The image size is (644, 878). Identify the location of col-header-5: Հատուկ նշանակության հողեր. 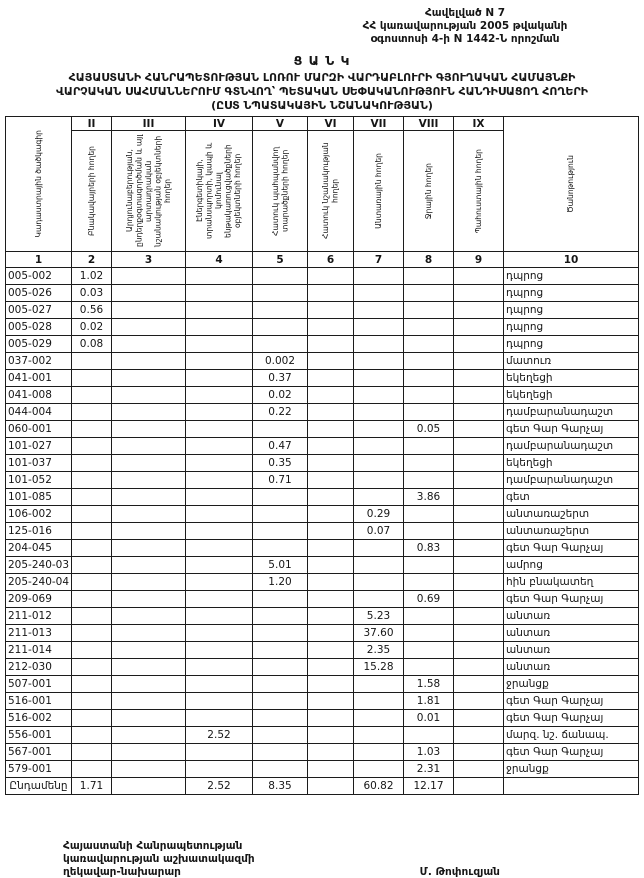
(330, 191).